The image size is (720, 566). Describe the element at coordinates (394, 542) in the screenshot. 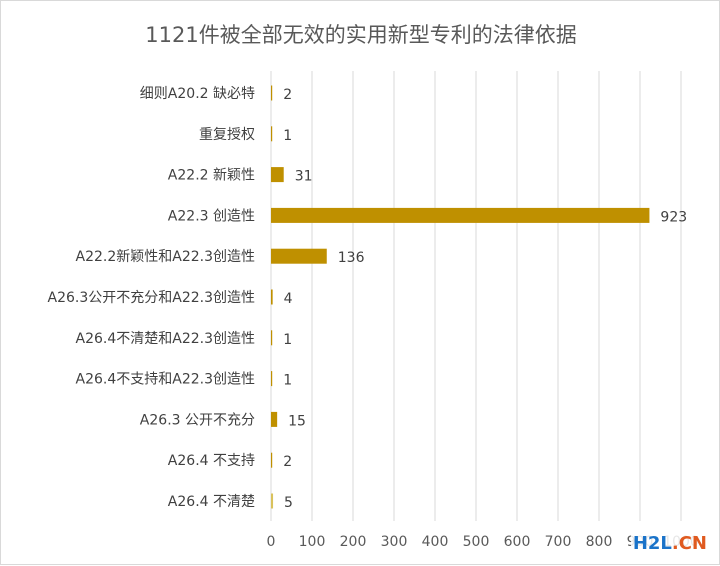

I see `x-tick-label-3: 300` at that location.